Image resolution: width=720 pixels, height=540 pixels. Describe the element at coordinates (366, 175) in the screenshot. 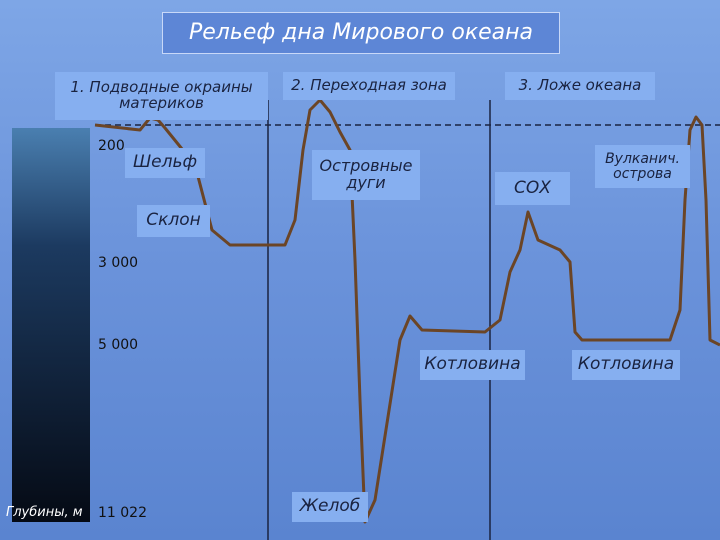

I see `feature-label: Островные дуги` at that location.